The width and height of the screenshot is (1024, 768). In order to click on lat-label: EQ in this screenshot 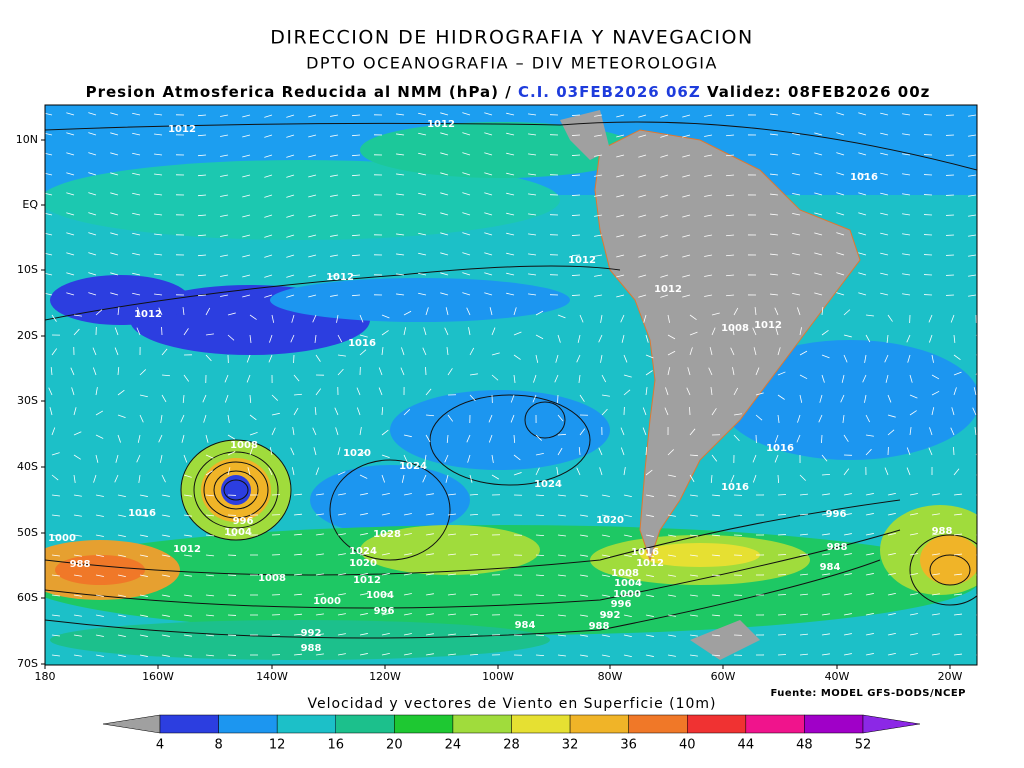, I will do `click(30, 204)`.